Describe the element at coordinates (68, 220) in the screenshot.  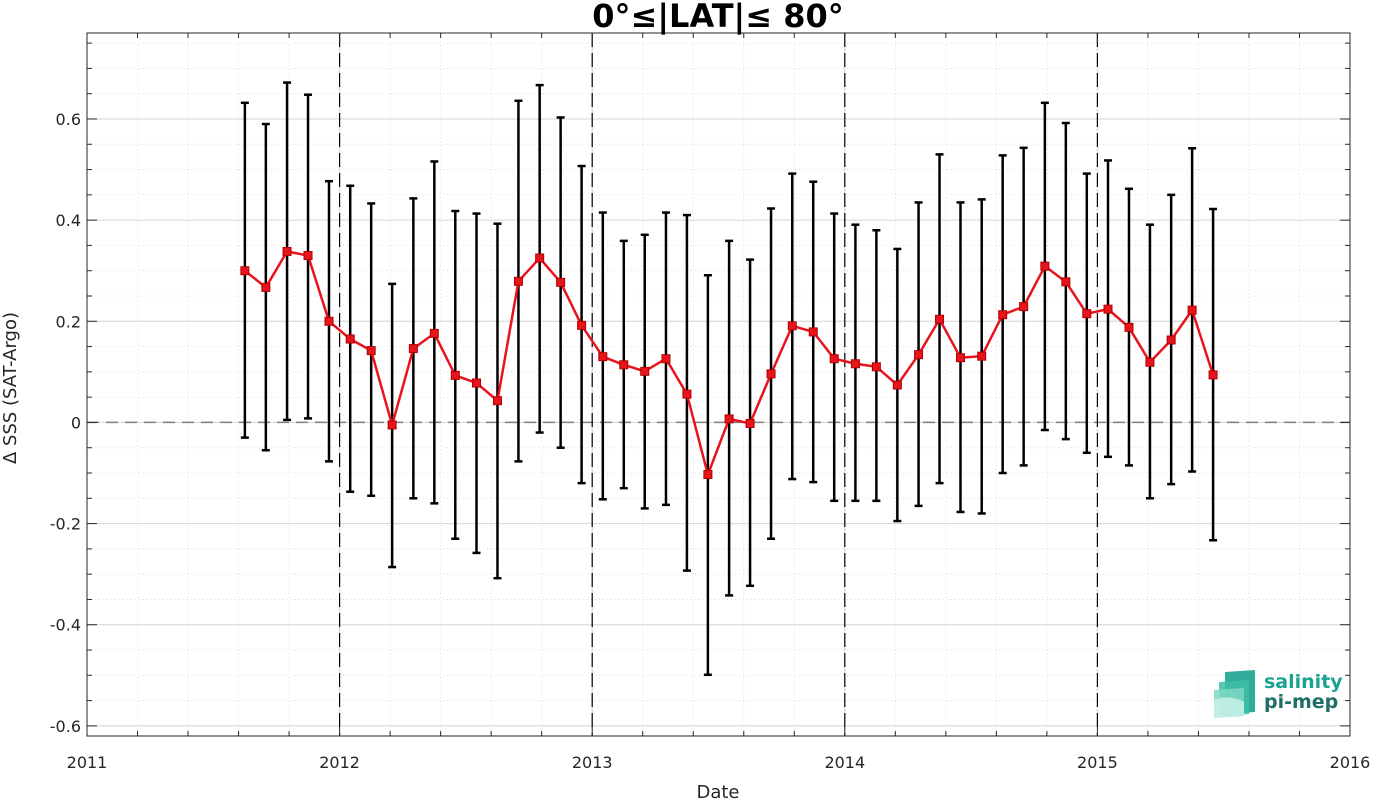
I see `y-tick-label: 0.4` at that location.